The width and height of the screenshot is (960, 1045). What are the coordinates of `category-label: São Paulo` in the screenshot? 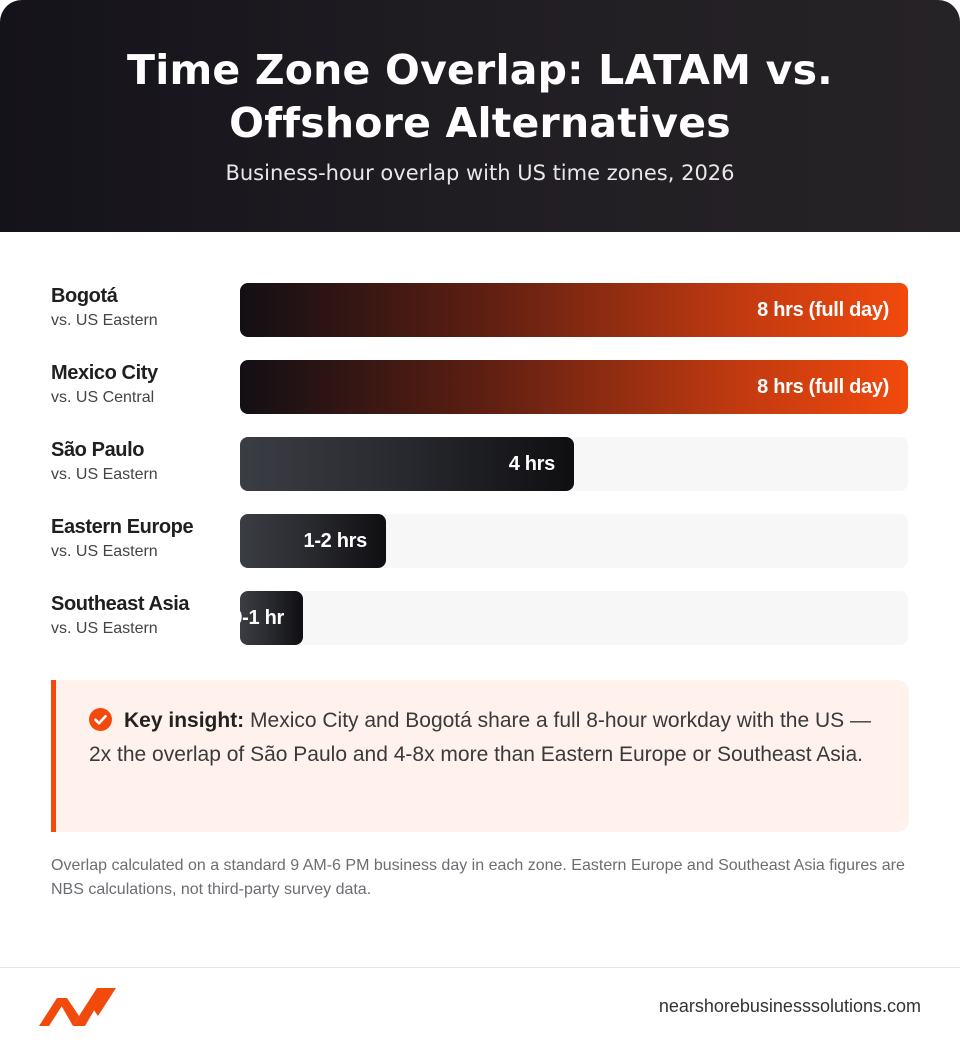 It's located at (98, 450).